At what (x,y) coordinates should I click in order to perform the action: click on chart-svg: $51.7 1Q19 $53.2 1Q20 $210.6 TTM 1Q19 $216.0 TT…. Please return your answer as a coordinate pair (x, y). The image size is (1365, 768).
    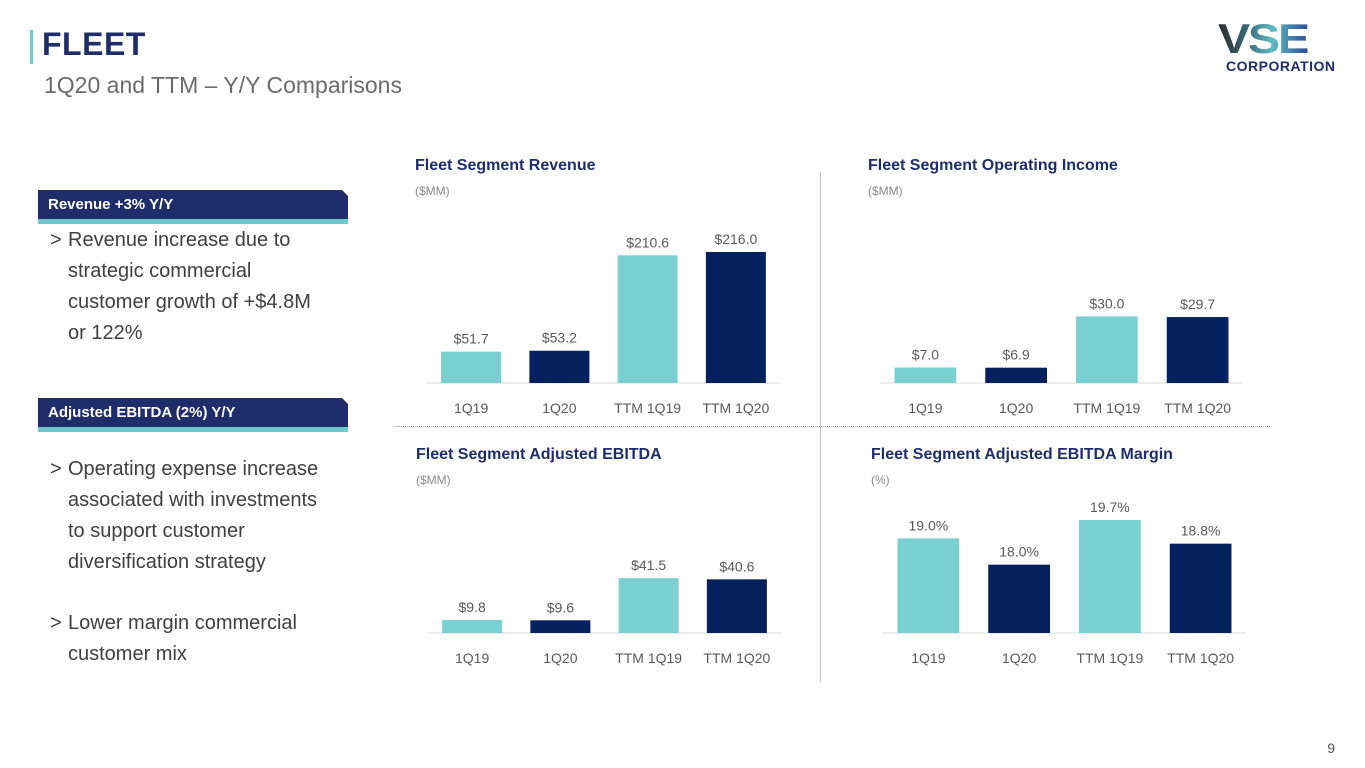
    Looking at the image, I should click on (603, 323).